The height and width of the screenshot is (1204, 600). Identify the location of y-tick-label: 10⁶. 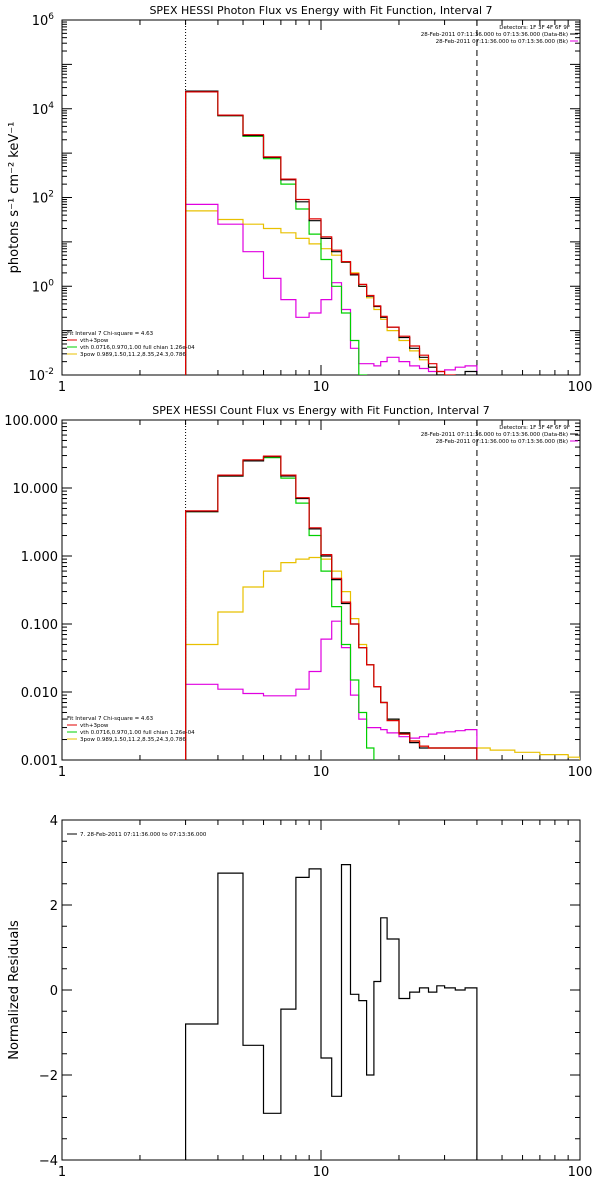
(43, 20).